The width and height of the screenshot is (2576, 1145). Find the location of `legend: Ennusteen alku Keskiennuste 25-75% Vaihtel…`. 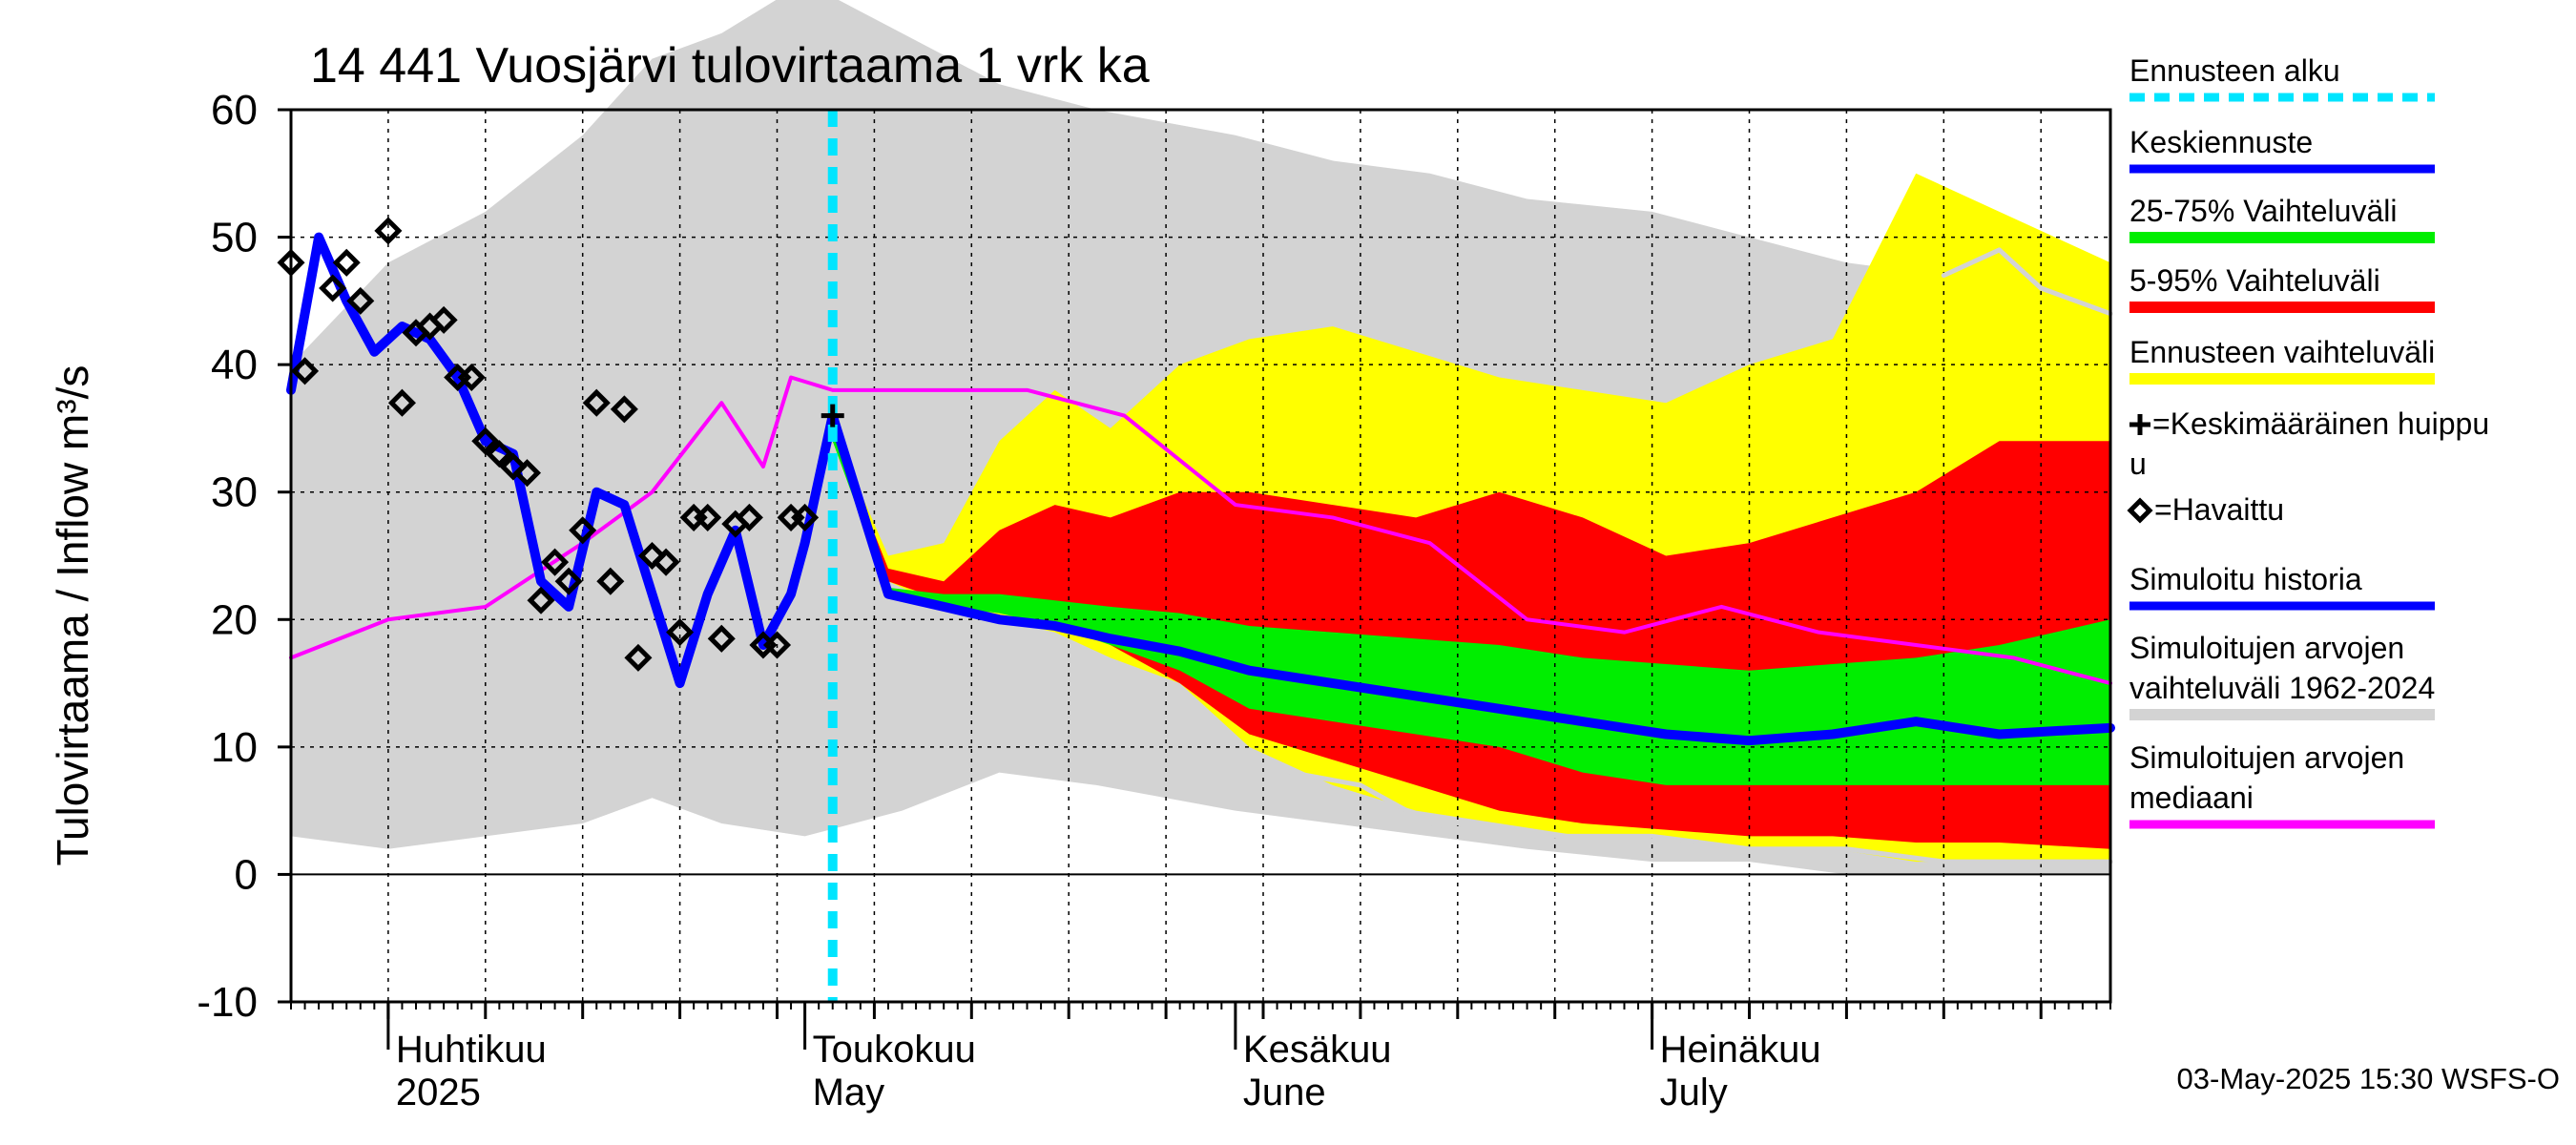

legend: Ennusteen alku Keskiennuste 25-75% Vaihtel… is located at coordinates (2308, 441).